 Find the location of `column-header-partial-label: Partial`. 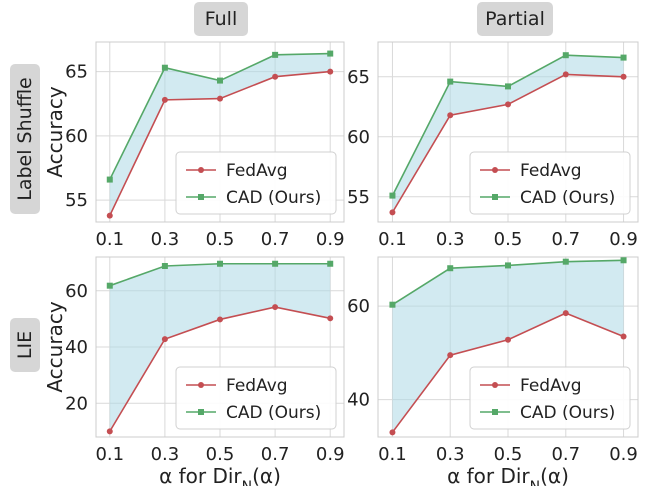

column-header-partial-label: Partial is located at coordinates (515, 19).